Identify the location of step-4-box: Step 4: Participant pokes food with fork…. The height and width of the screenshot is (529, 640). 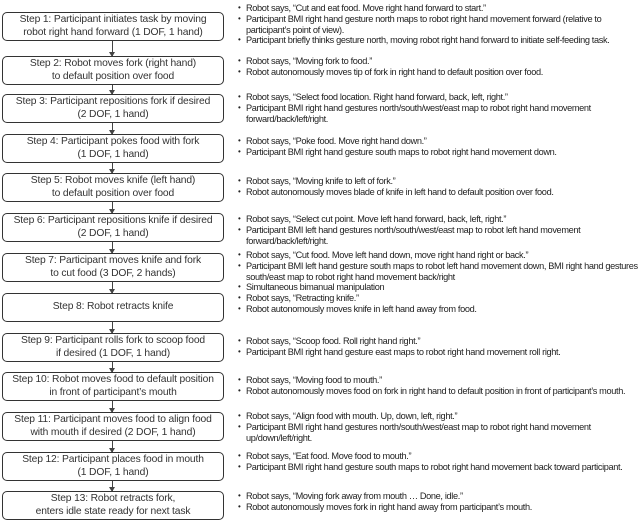
(113, 148).